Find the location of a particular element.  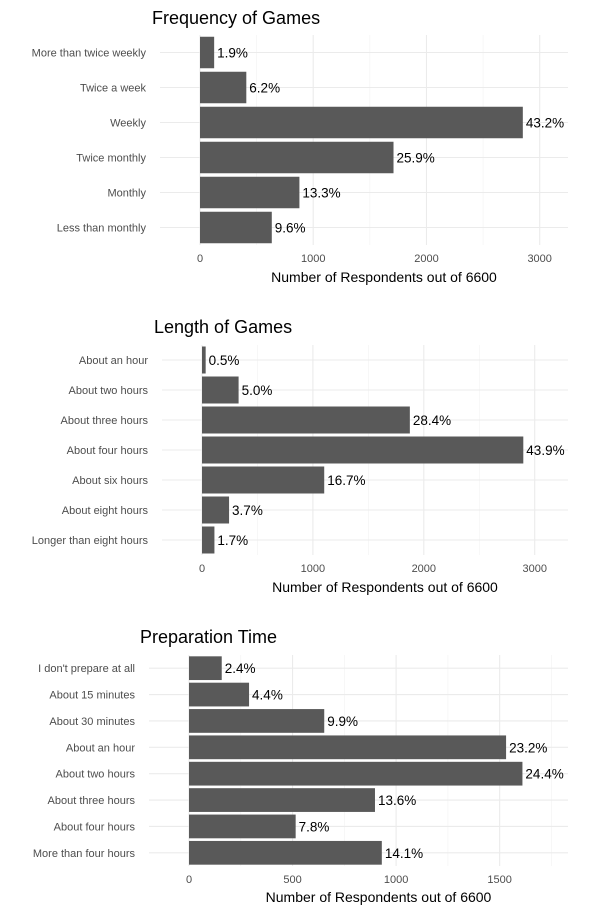

category-label: Weekly is located at coordinates (128, 124).